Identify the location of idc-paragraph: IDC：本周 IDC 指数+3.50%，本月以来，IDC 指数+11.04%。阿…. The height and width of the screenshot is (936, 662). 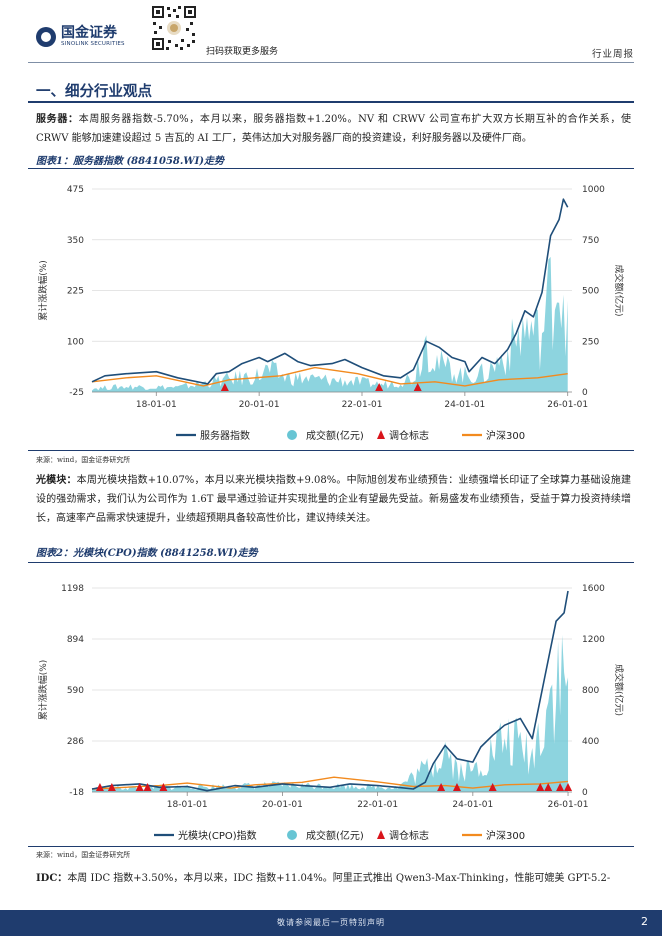
(333, 878).